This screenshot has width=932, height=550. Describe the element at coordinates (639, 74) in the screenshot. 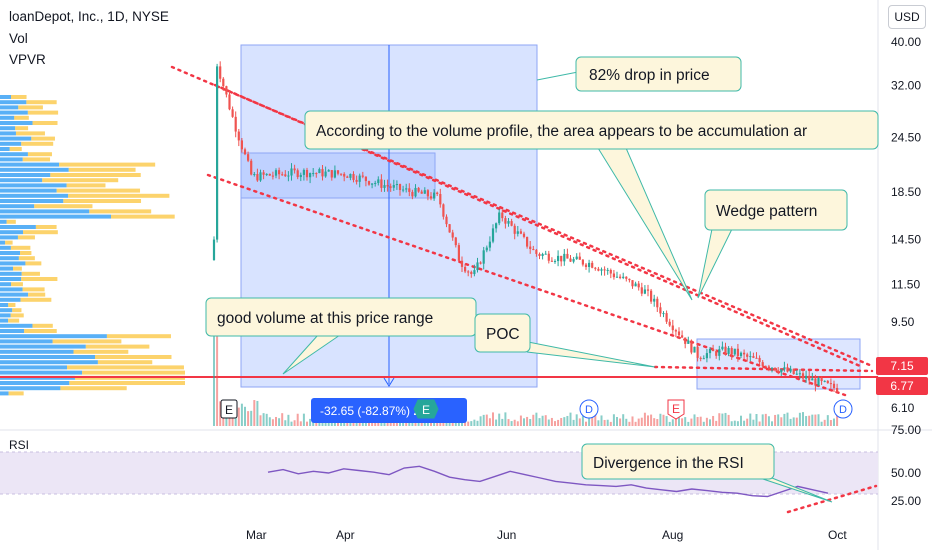

I see `callout-82-drop: 82% drop in price` at that location.